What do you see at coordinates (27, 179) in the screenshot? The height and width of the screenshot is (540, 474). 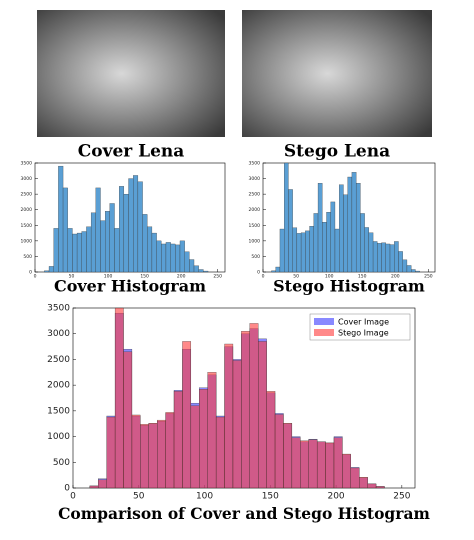 I see `y-tick-label: 3000` at bounding box center [27, 179].